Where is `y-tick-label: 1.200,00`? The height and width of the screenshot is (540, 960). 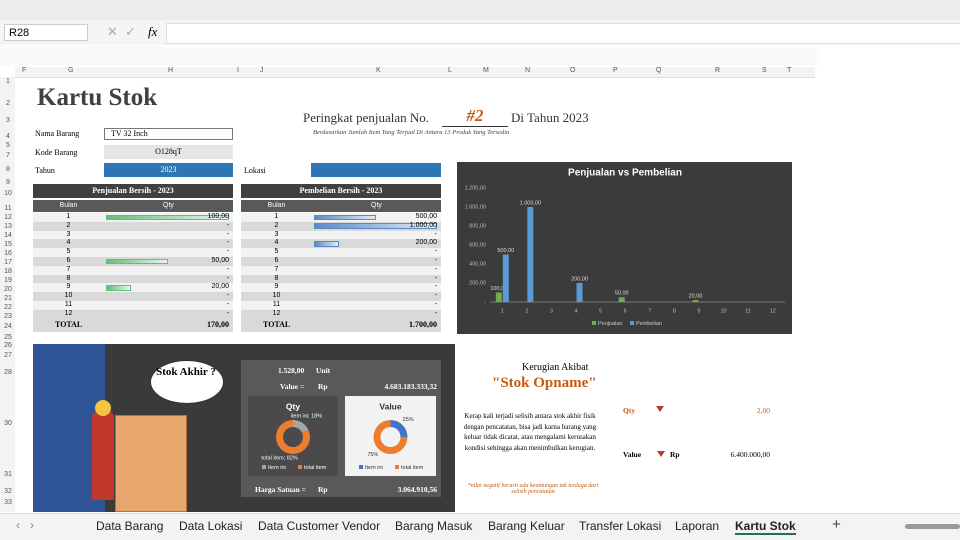
y-tick-label: 1.200,00 is located at coordinates (475, 188).